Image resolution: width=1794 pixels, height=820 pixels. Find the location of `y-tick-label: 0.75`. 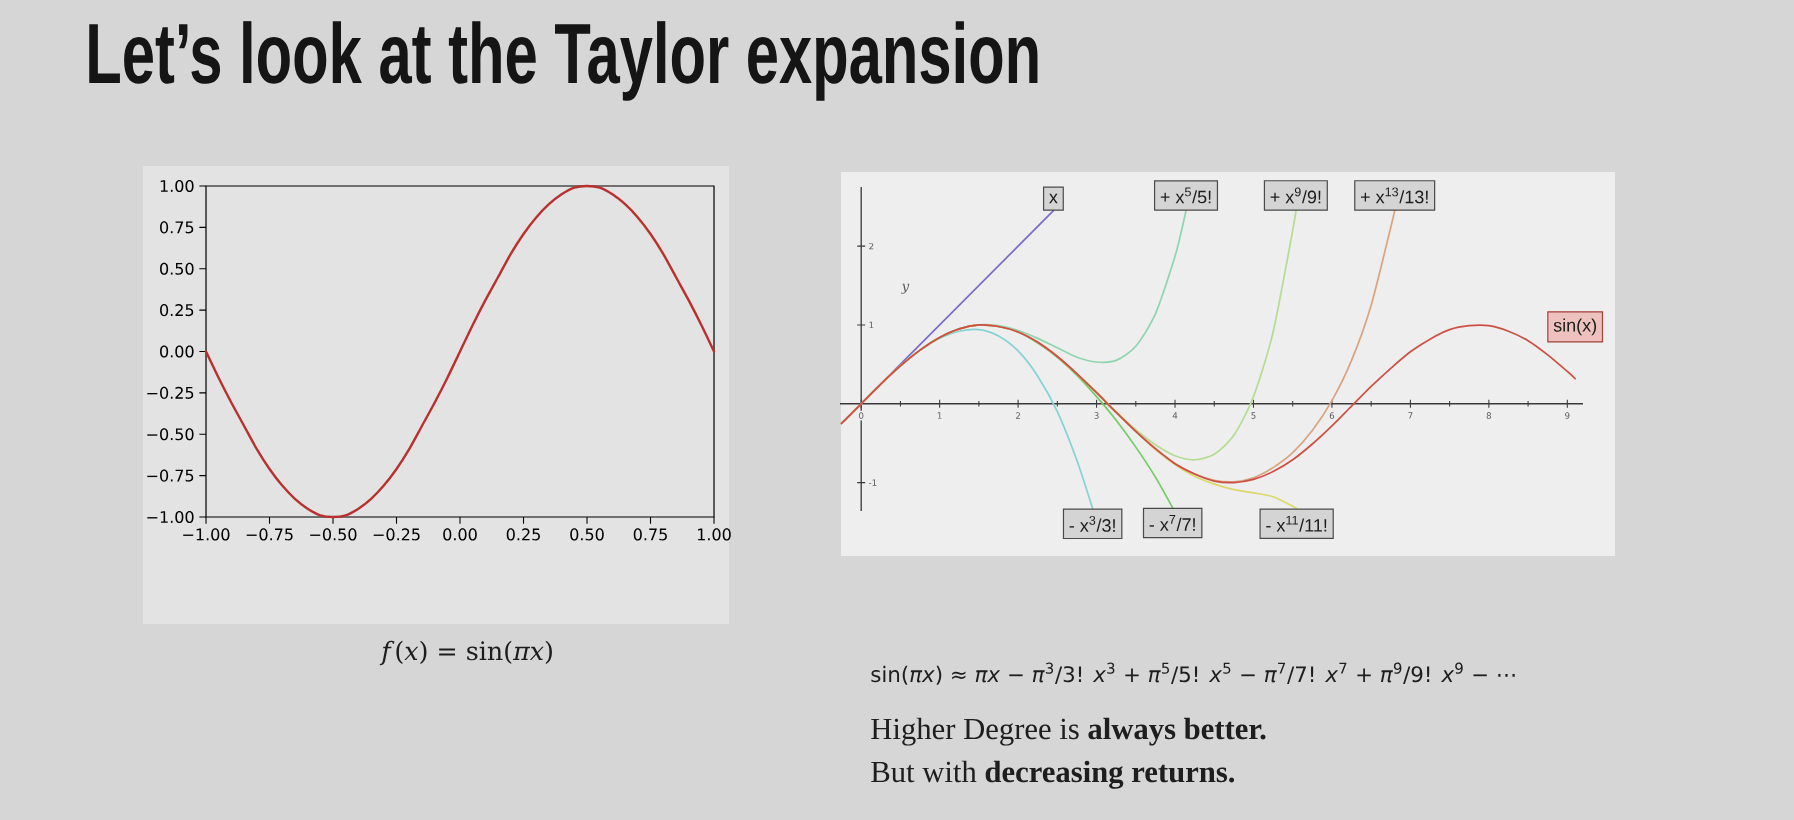

y-tick-label: 0.75 is located at coordinates (177, 227).